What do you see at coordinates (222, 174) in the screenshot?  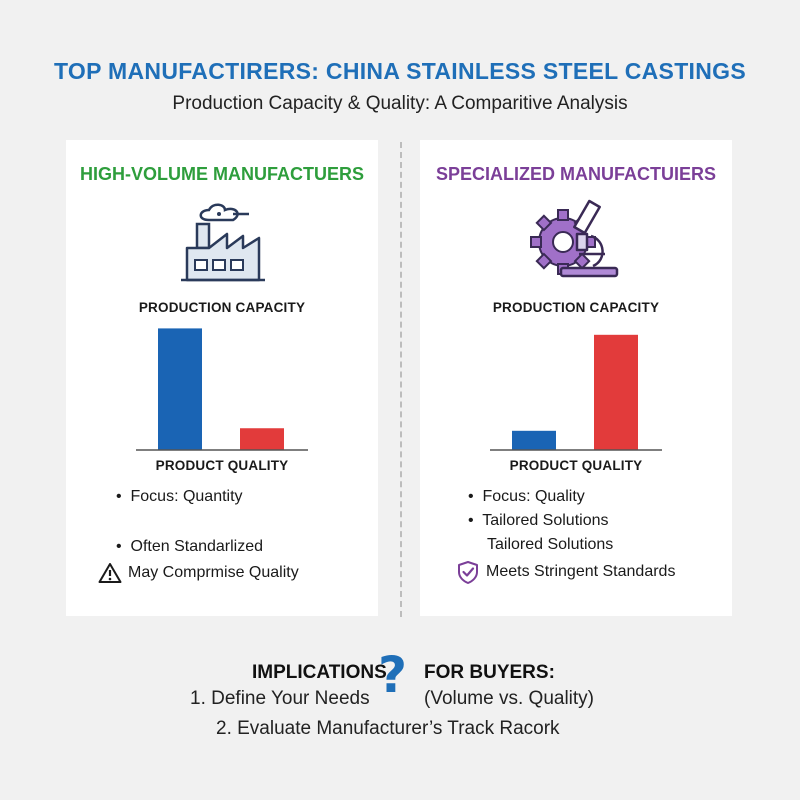 I see `high-volume-title: HIGH-VOLUME MANUFACTUERS` at bounding box center [222, 174].